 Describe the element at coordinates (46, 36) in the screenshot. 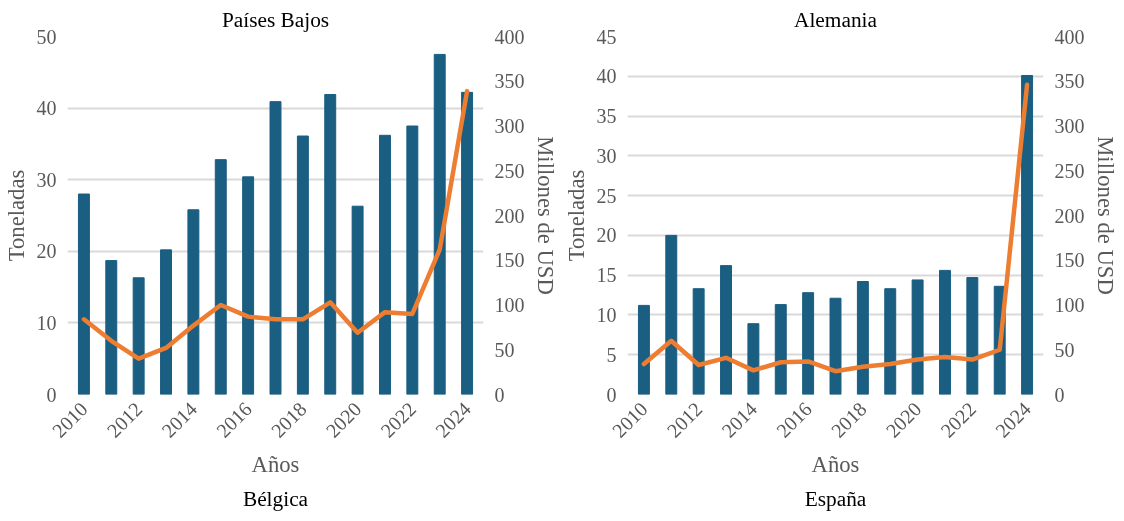

I see `y-tick-label: 50` at that location.